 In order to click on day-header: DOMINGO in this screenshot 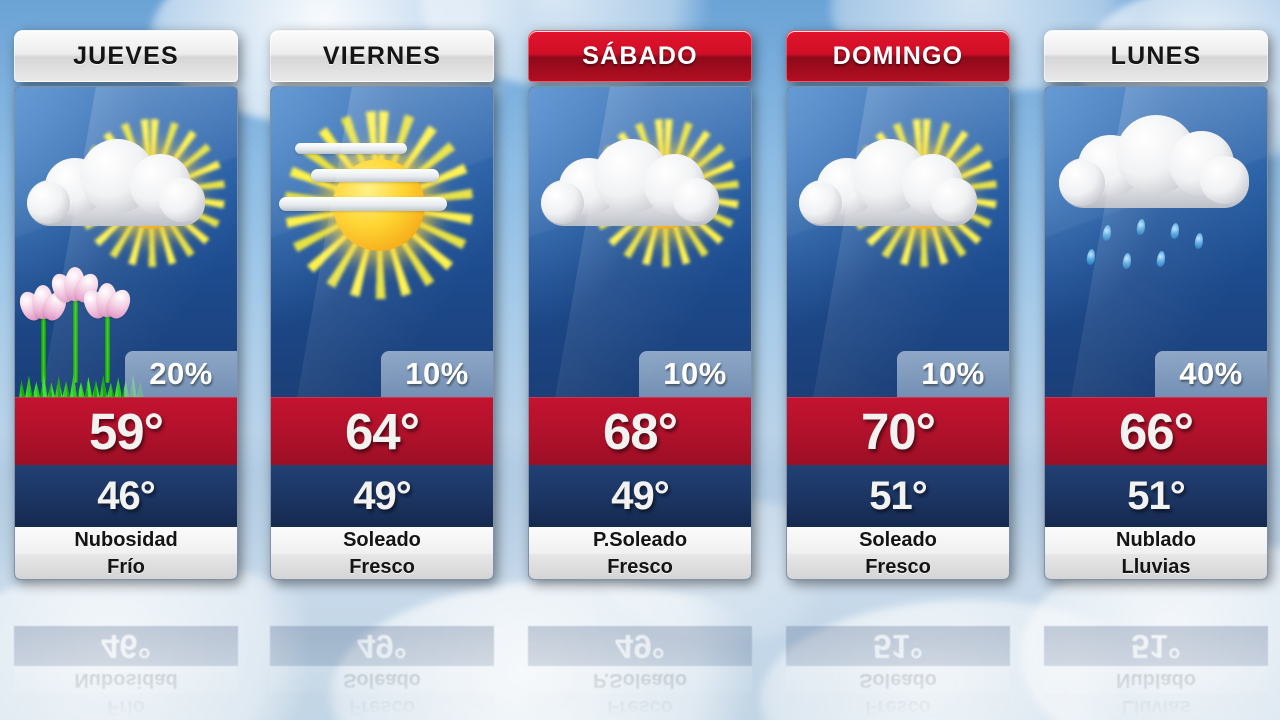, I will do `click(898, 56)`.